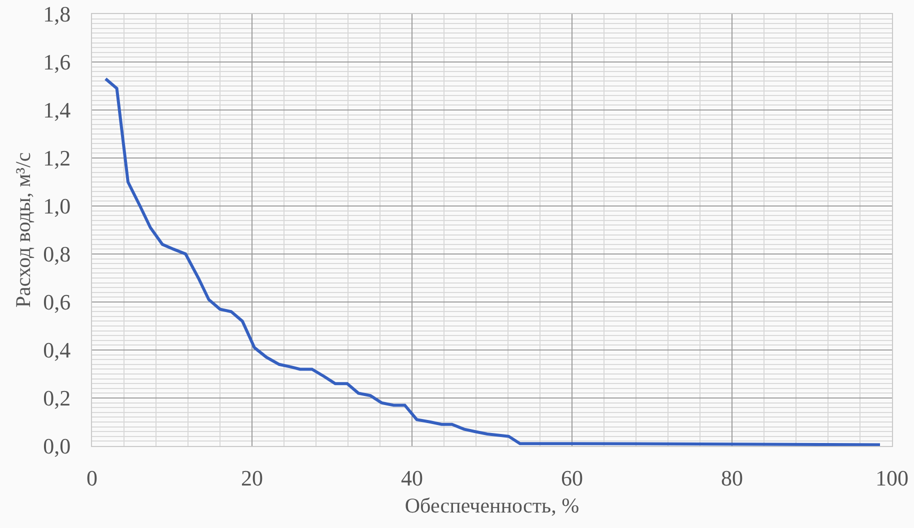  I want to click on x-tick-label: 0, so click(92, 477).